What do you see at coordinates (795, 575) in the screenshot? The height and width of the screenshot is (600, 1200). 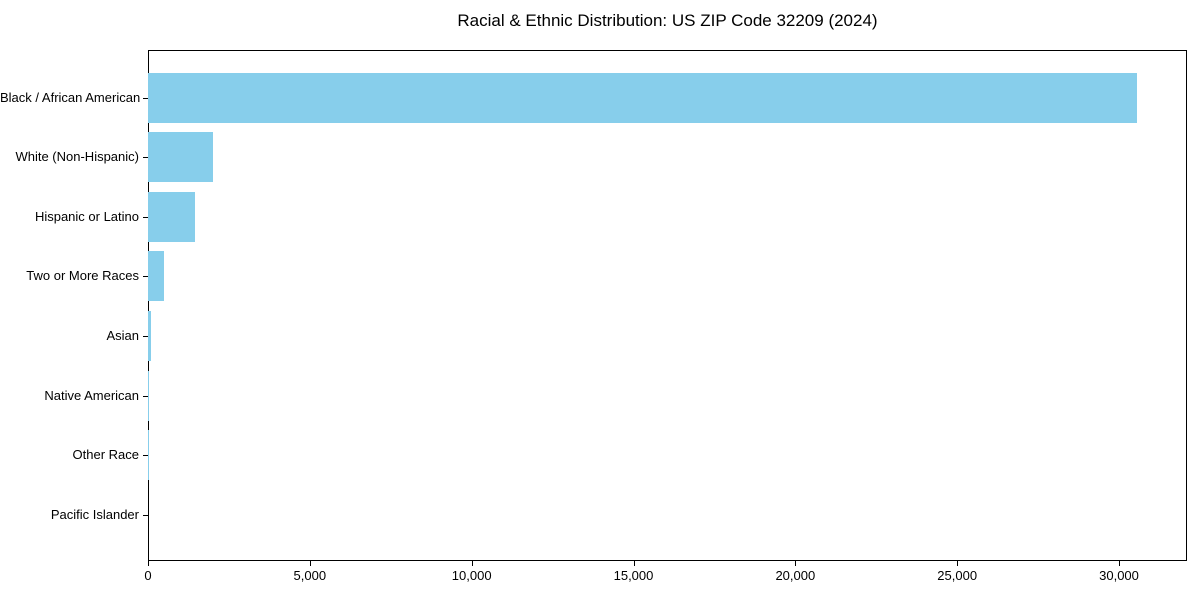 I see `x-tick-label-20-000: 20,000` at bounding box center [795, 575].